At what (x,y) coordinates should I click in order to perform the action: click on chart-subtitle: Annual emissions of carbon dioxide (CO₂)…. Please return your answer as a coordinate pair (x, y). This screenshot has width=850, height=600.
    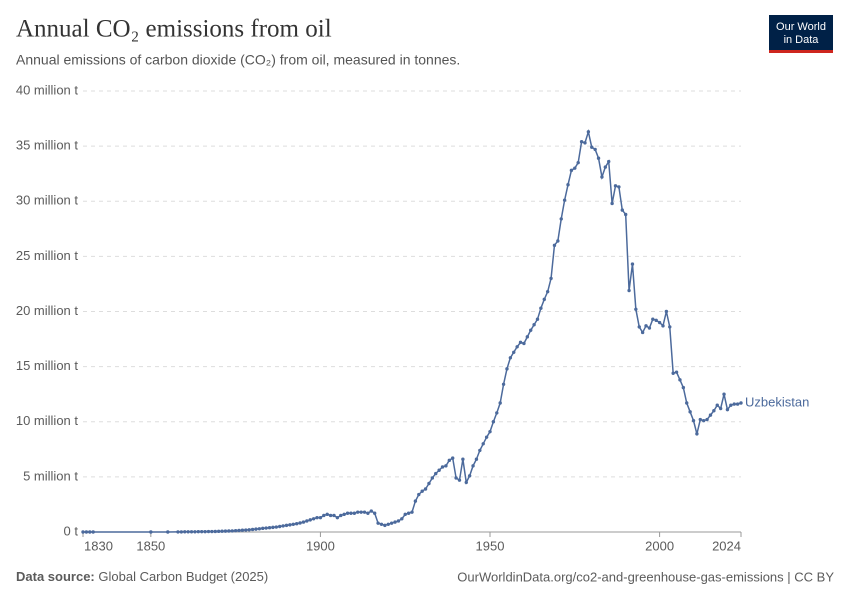
    Looking at the image, I should click on (238, 60).